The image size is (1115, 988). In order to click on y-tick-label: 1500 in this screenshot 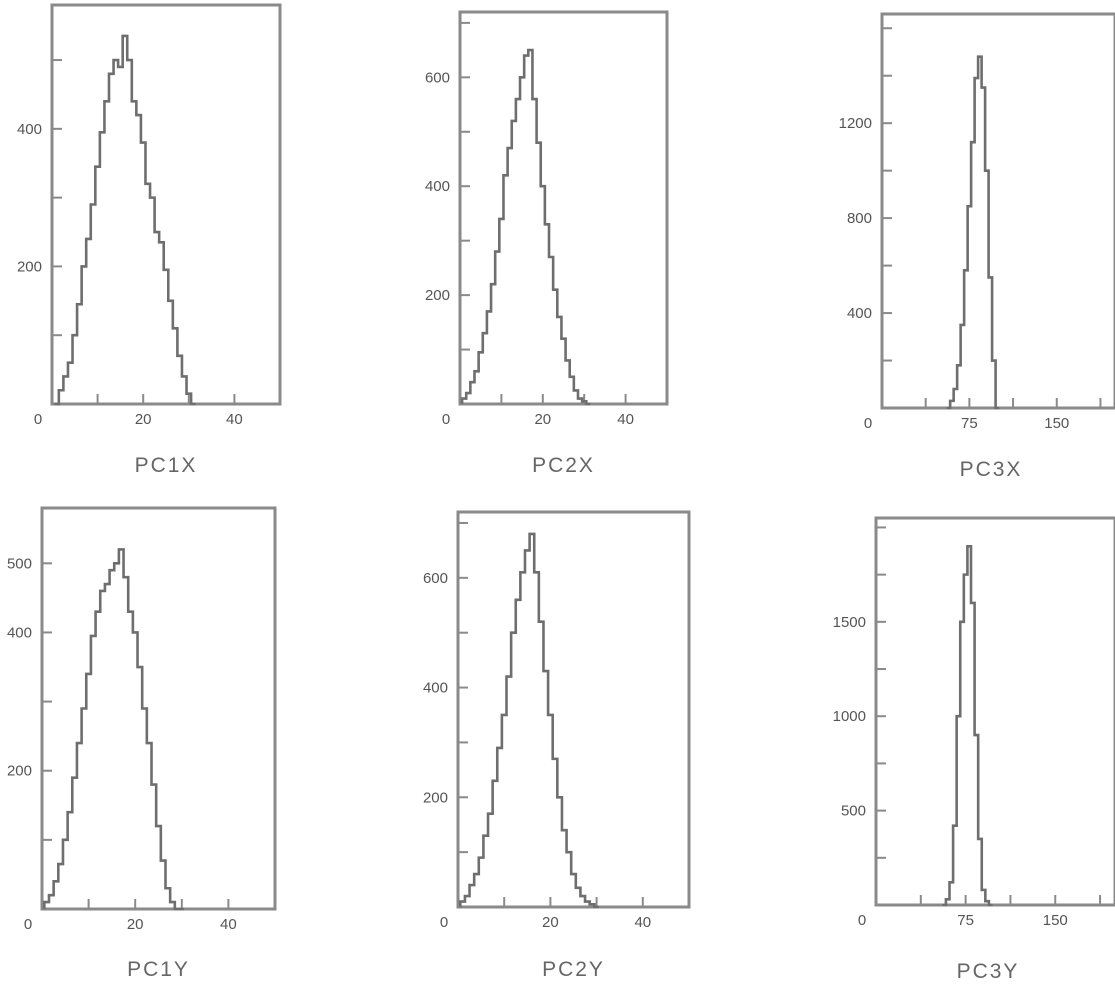, I will do `click(849, 622)`.